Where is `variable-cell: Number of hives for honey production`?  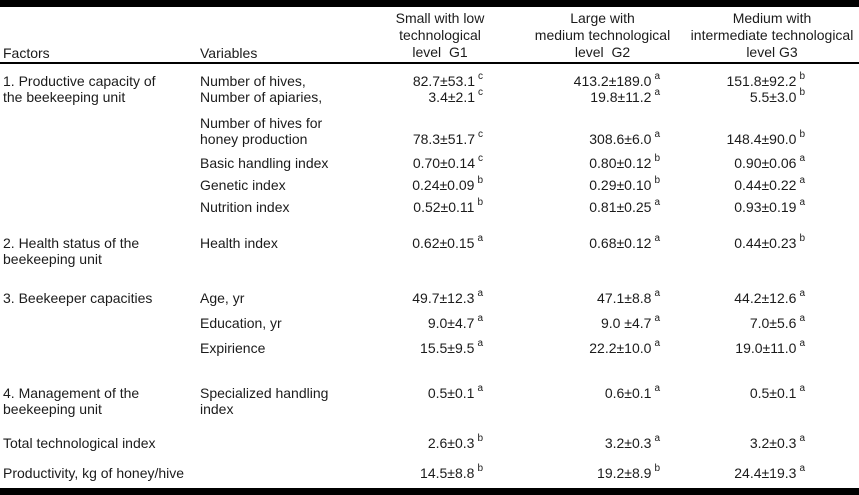
variable-cell: Number of hives for honey production is located at coordinates (261, 131).